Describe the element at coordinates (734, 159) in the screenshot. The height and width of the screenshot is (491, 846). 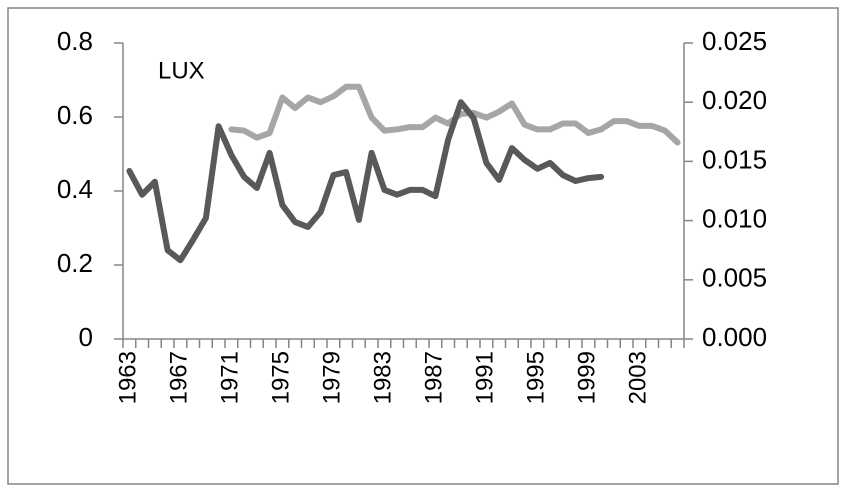
I see `y2-tick-label: 0.015` at that location.